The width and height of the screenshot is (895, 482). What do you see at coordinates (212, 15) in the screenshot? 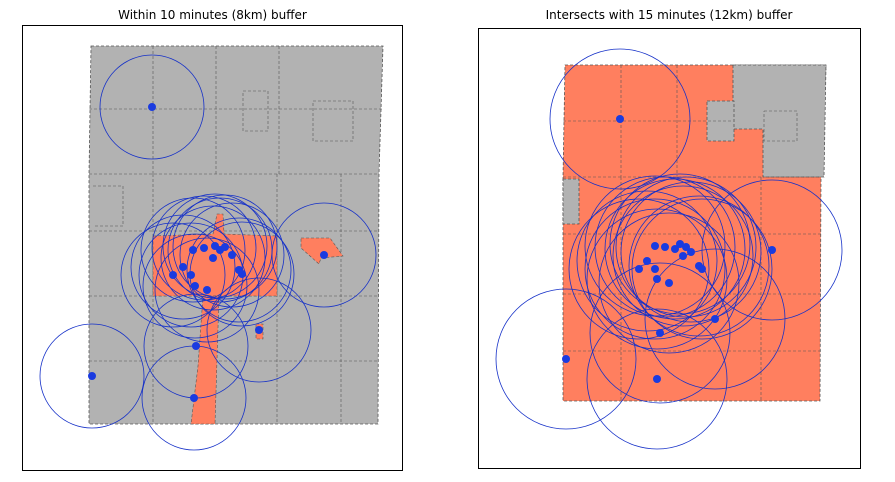
I see `map-title-within-10-minutes: Within 10 minutes (8km) buffer` at bounding box center [212, 15].